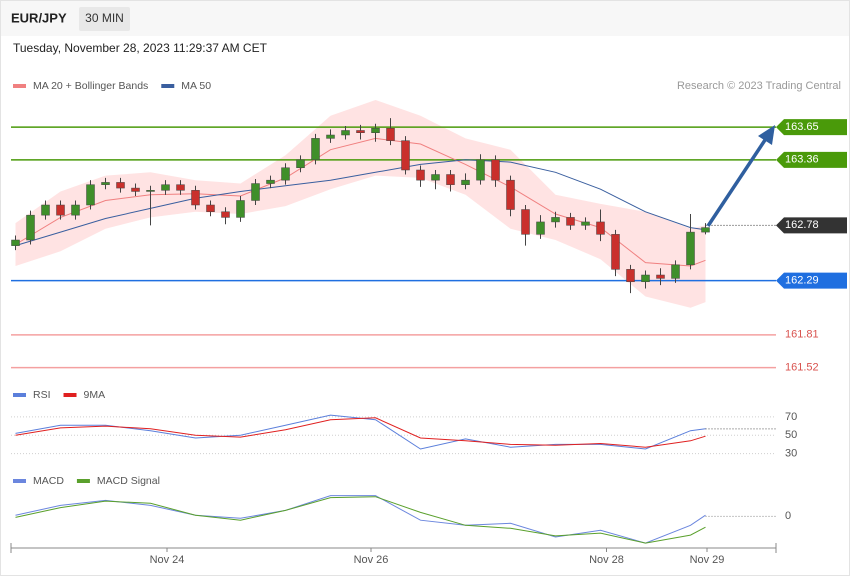 The width and height of the screenshot is (850, 576). Describe the element at coordinates (371, 560) in the screenshot. I see `x-tick-label: Nov 26` at that location.